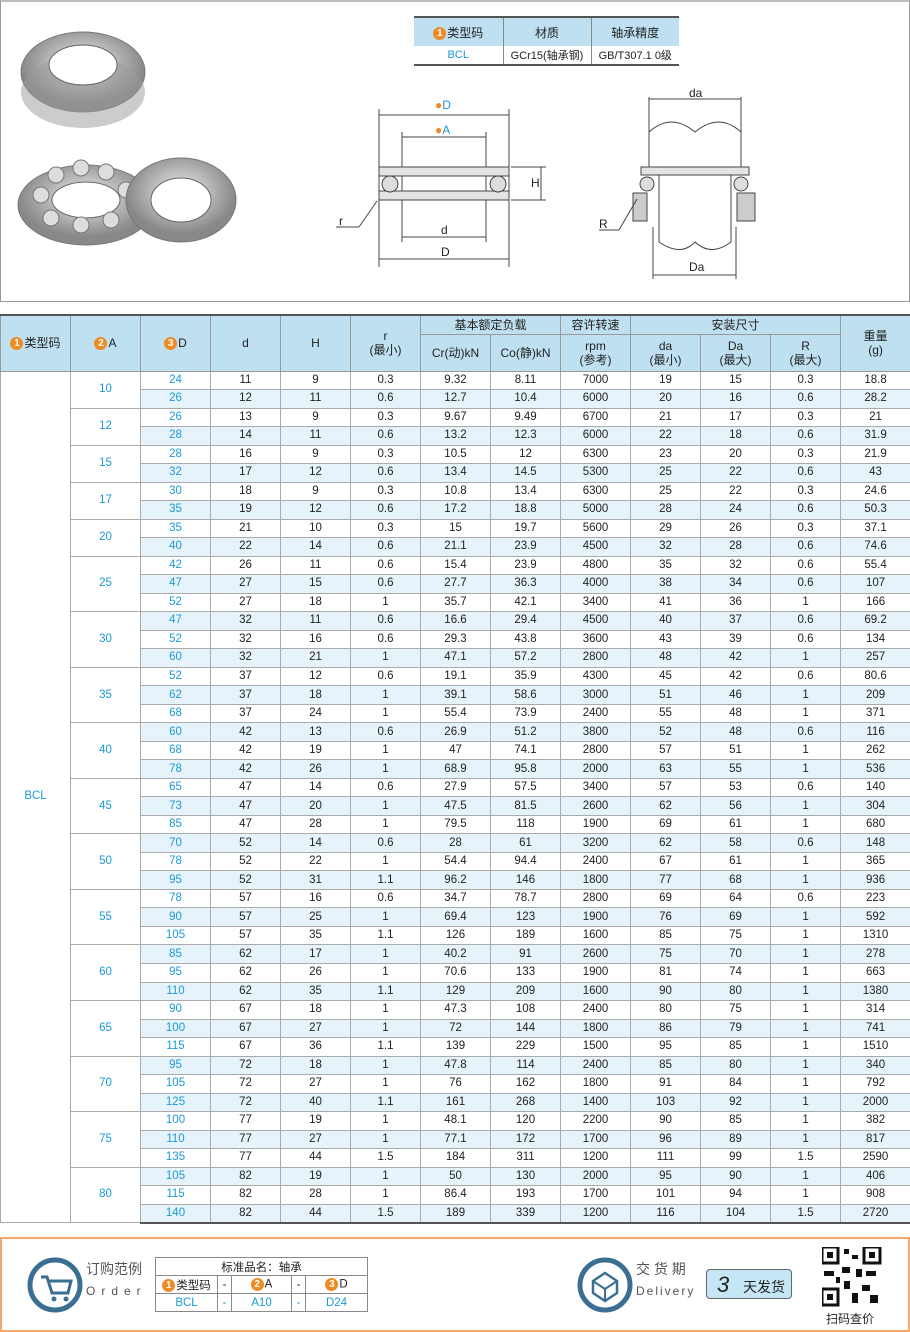 This screenshot has width=910, height=1332. What do you see at coordinates (175, 602) in the screenshot?
I see `cell-D: 52` at bounding box center [175, 602].